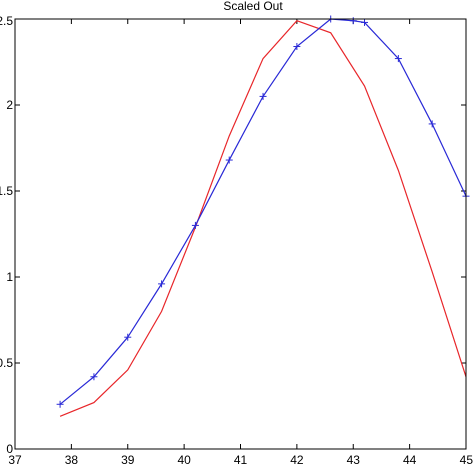 This screenshot has width=474, height=467. I want to click on x-tick-label: 45, so click(467, 460).